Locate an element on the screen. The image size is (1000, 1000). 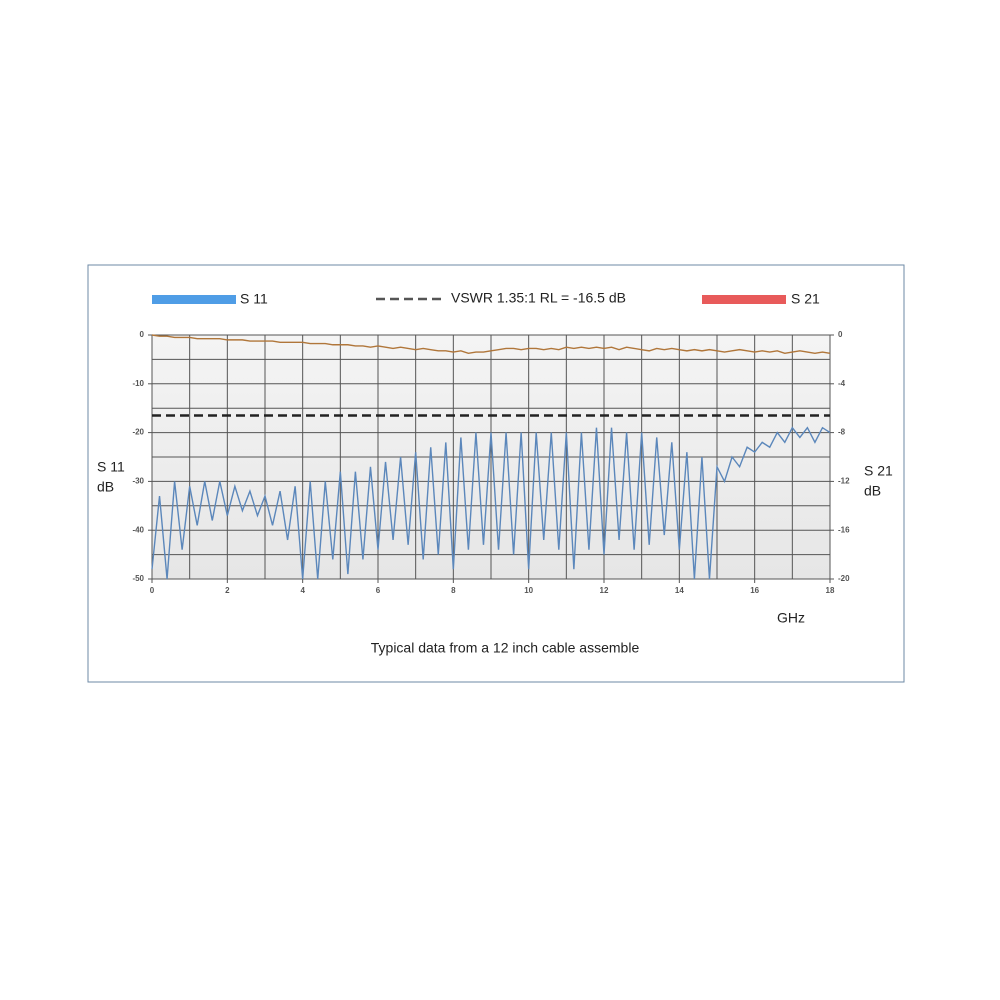
y2-tick-label: -12 is located at coordinates (844, 481).